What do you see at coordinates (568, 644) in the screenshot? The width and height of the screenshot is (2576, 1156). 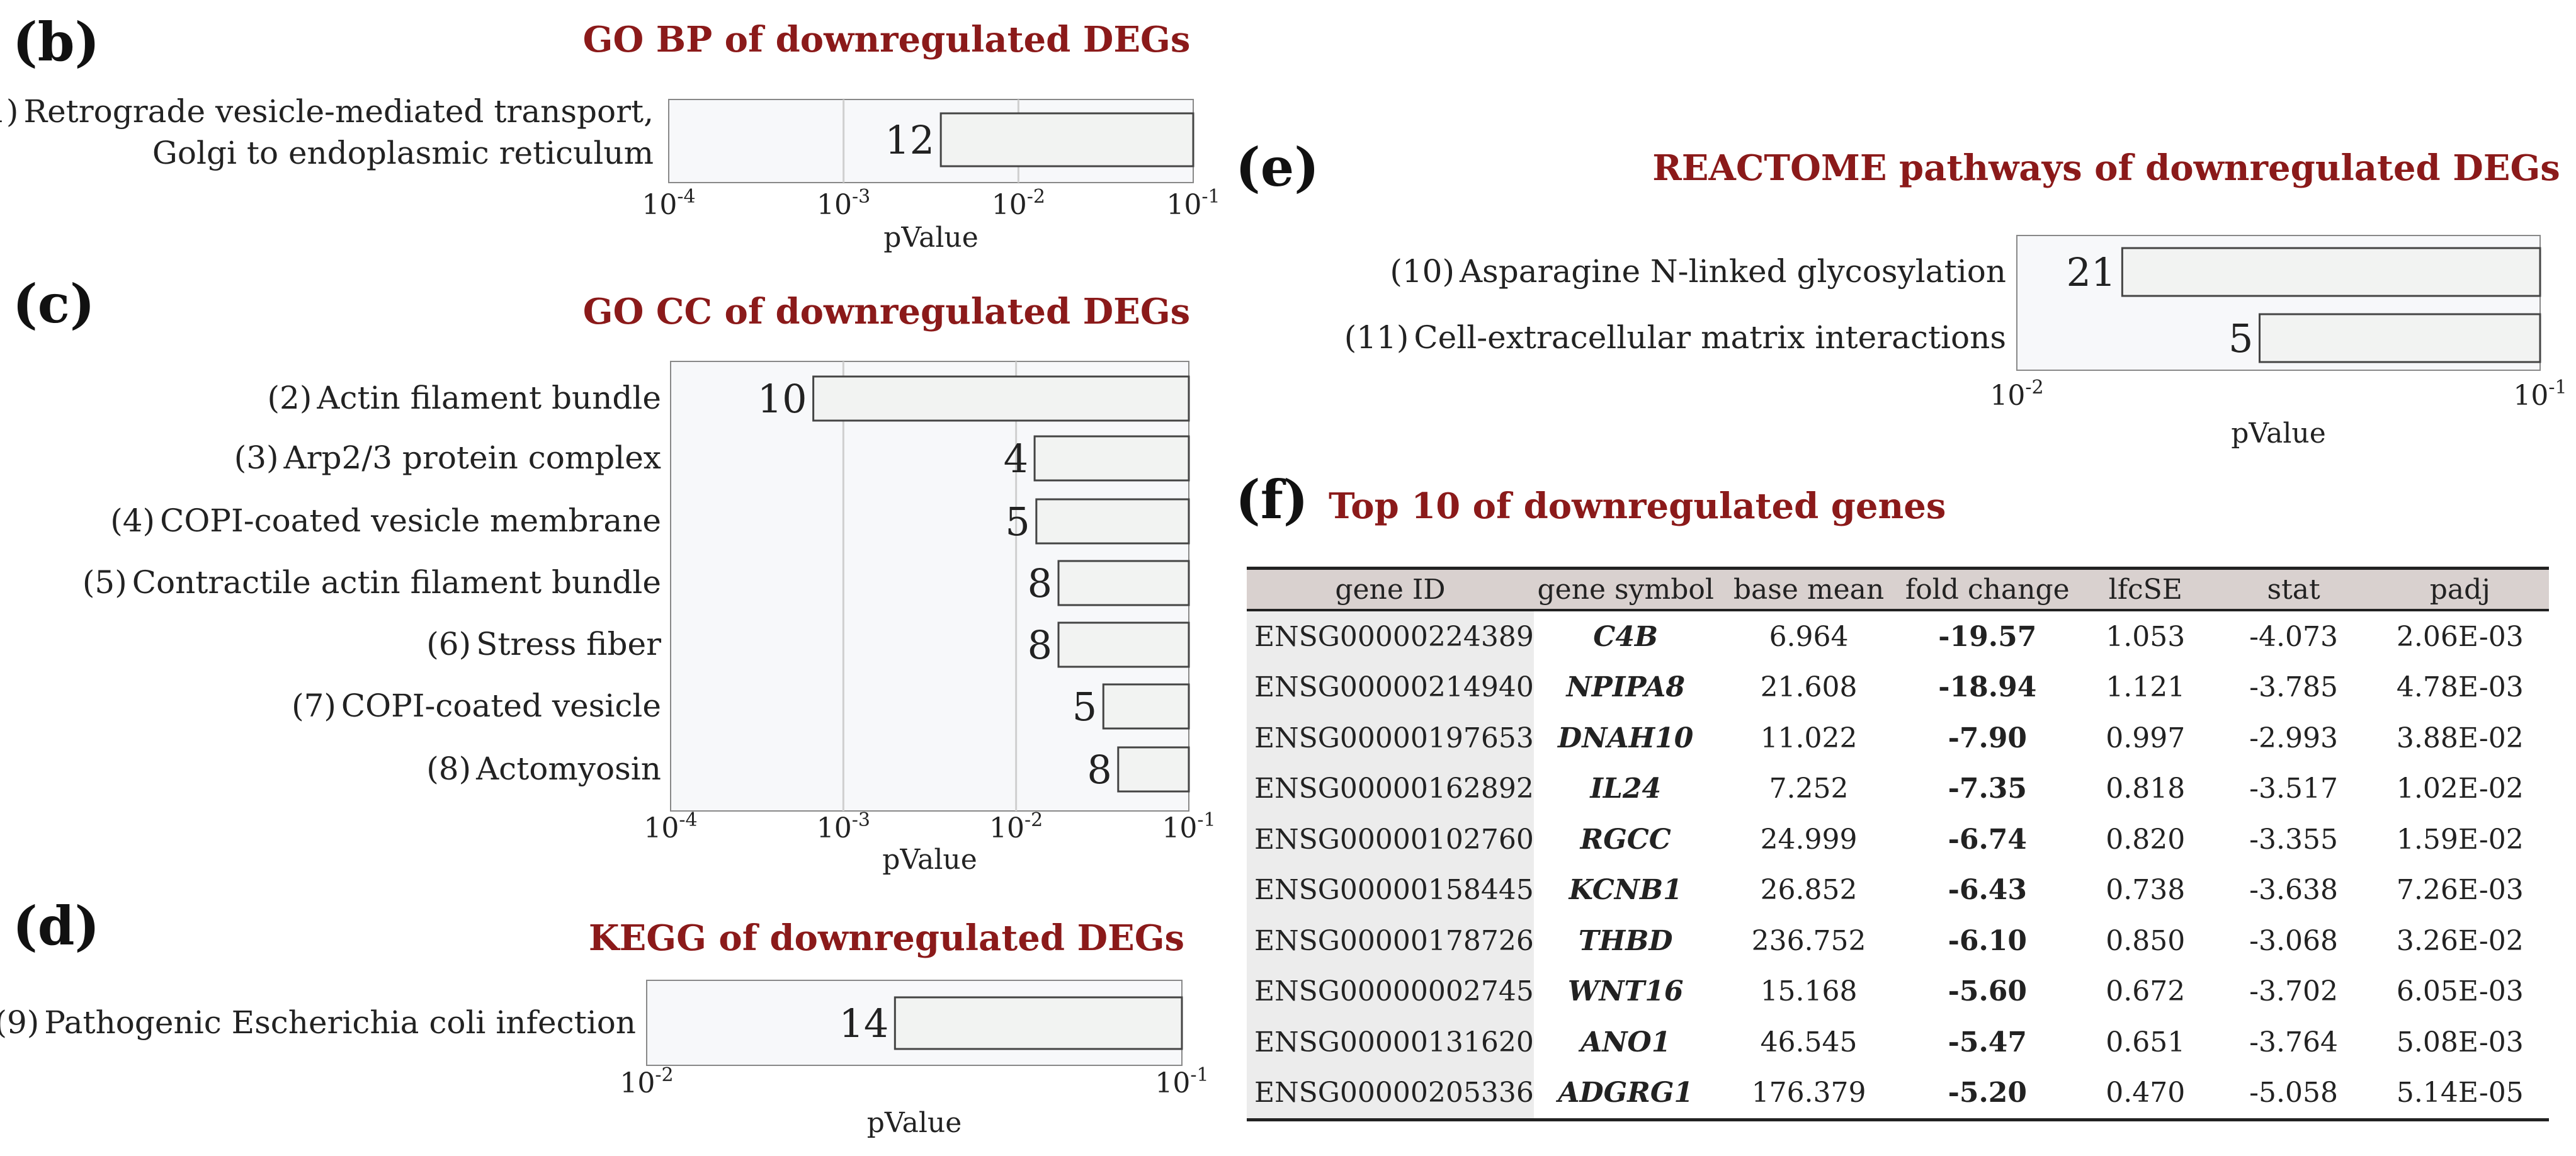 I see `category-name: Stress fiber` at bounding box center [568, 644].